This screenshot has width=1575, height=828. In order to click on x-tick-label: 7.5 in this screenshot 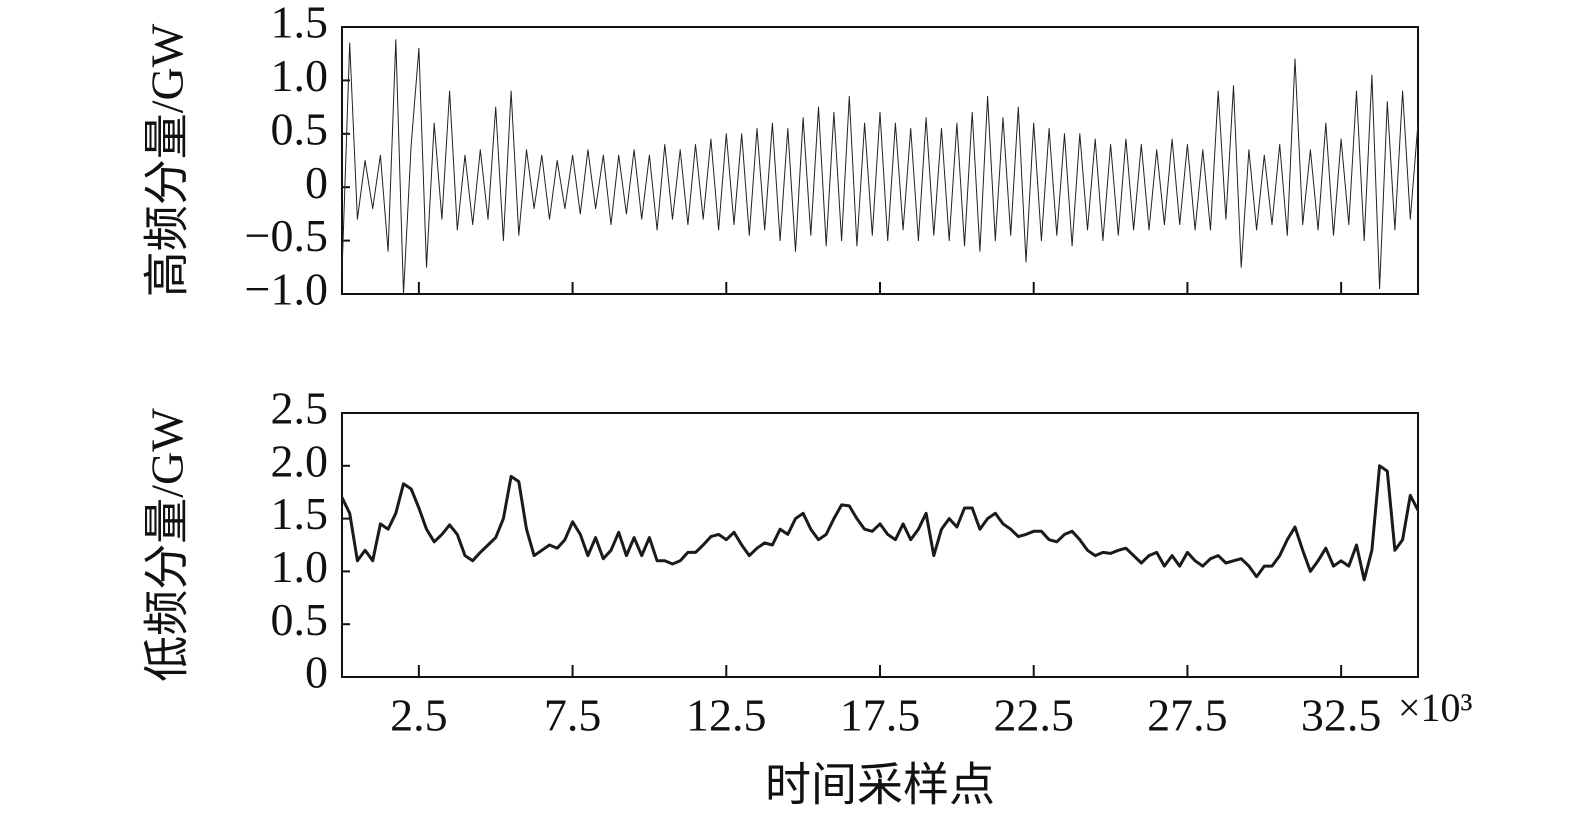, I will do `click(573, 715)`.